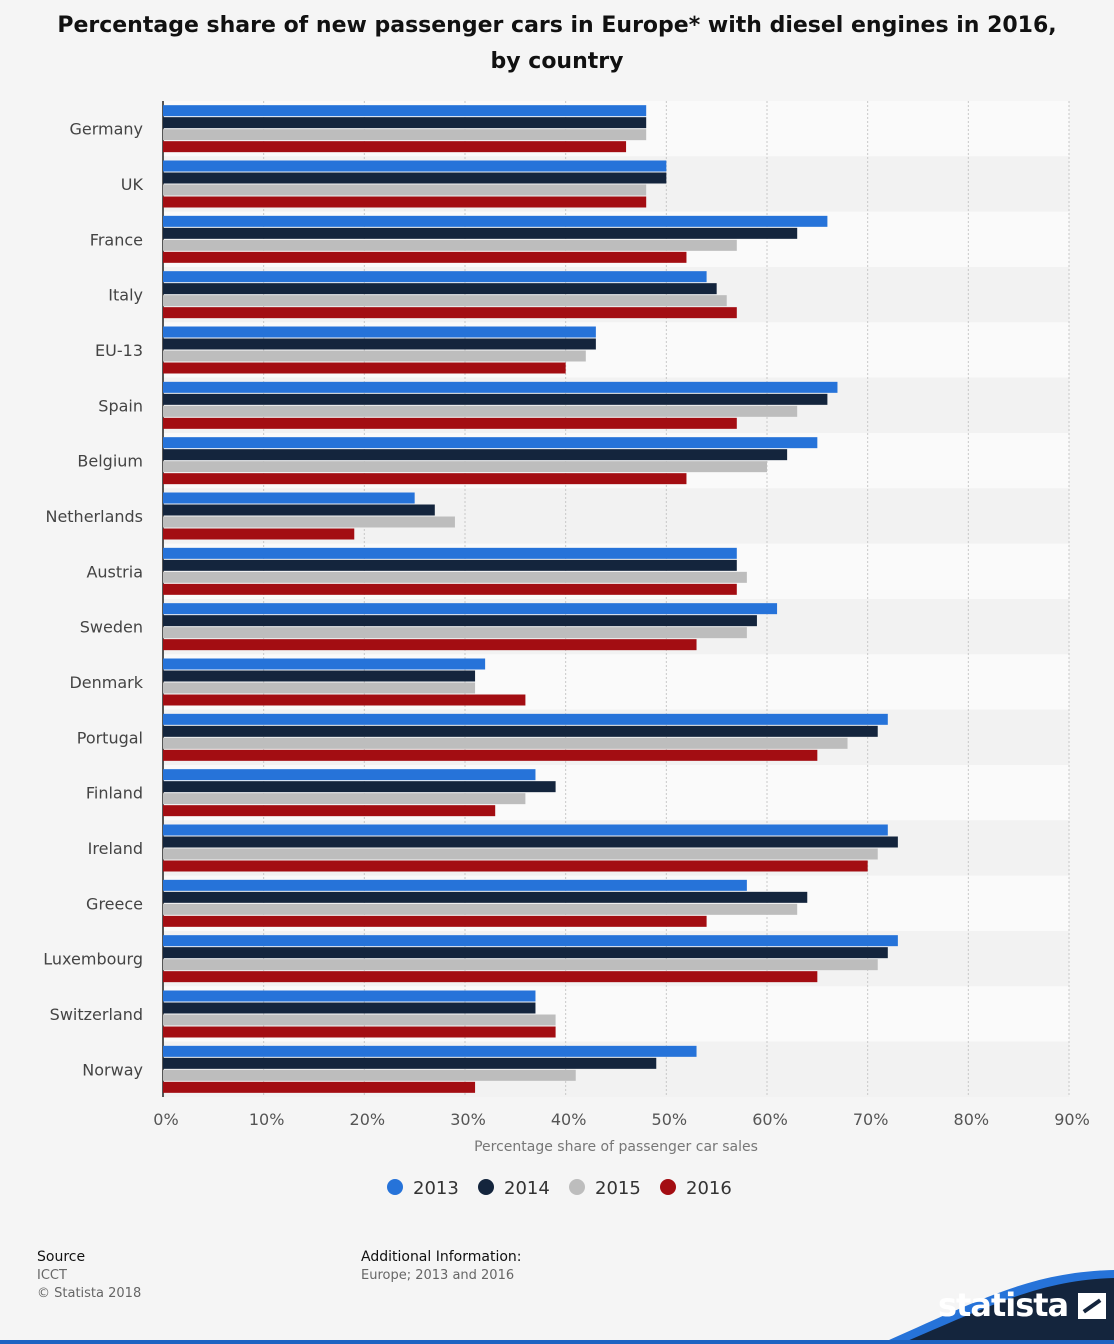 This screenshot has width=1114, height=1344. I want to click on y-tick-label: Switzerland, so click(96, 1014).